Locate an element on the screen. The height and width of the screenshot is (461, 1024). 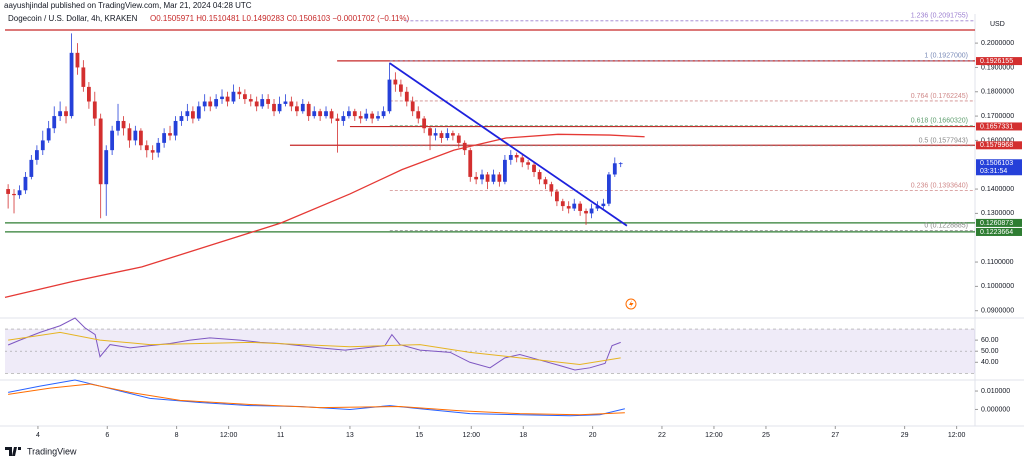
countdown: 03:31:54 is located at coordinates (993, 171).